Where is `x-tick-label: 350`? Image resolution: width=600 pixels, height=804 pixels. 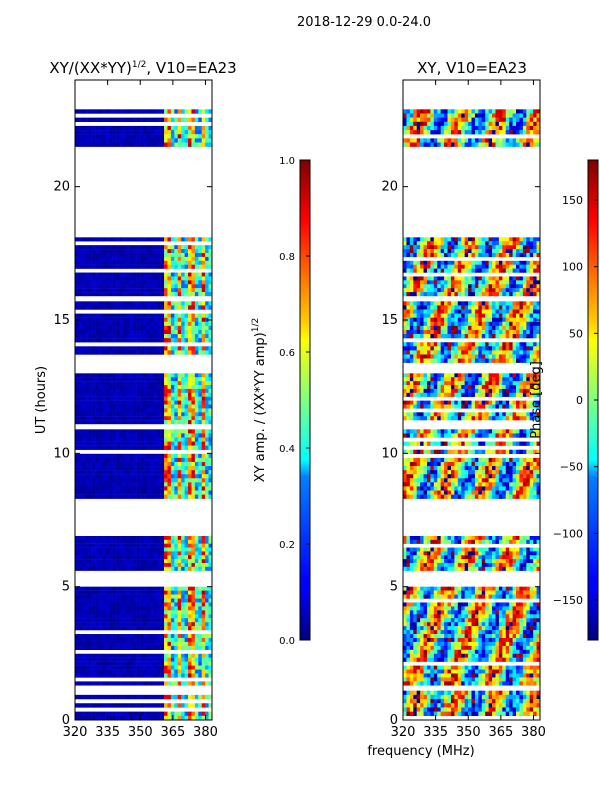 x-tick-label: 350 is located at coordinates (140, 732).